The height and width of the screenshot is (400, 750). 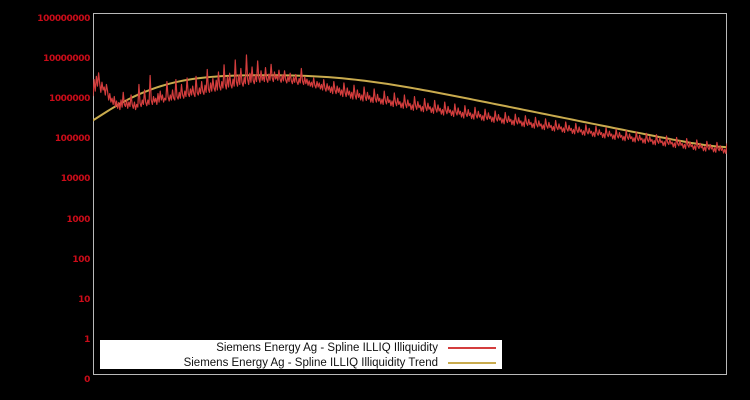 What do you see at coordinates (472, 348) in the screenshot?
I see `legend-swatch-illiquidity` at bounding box center [472, 348].